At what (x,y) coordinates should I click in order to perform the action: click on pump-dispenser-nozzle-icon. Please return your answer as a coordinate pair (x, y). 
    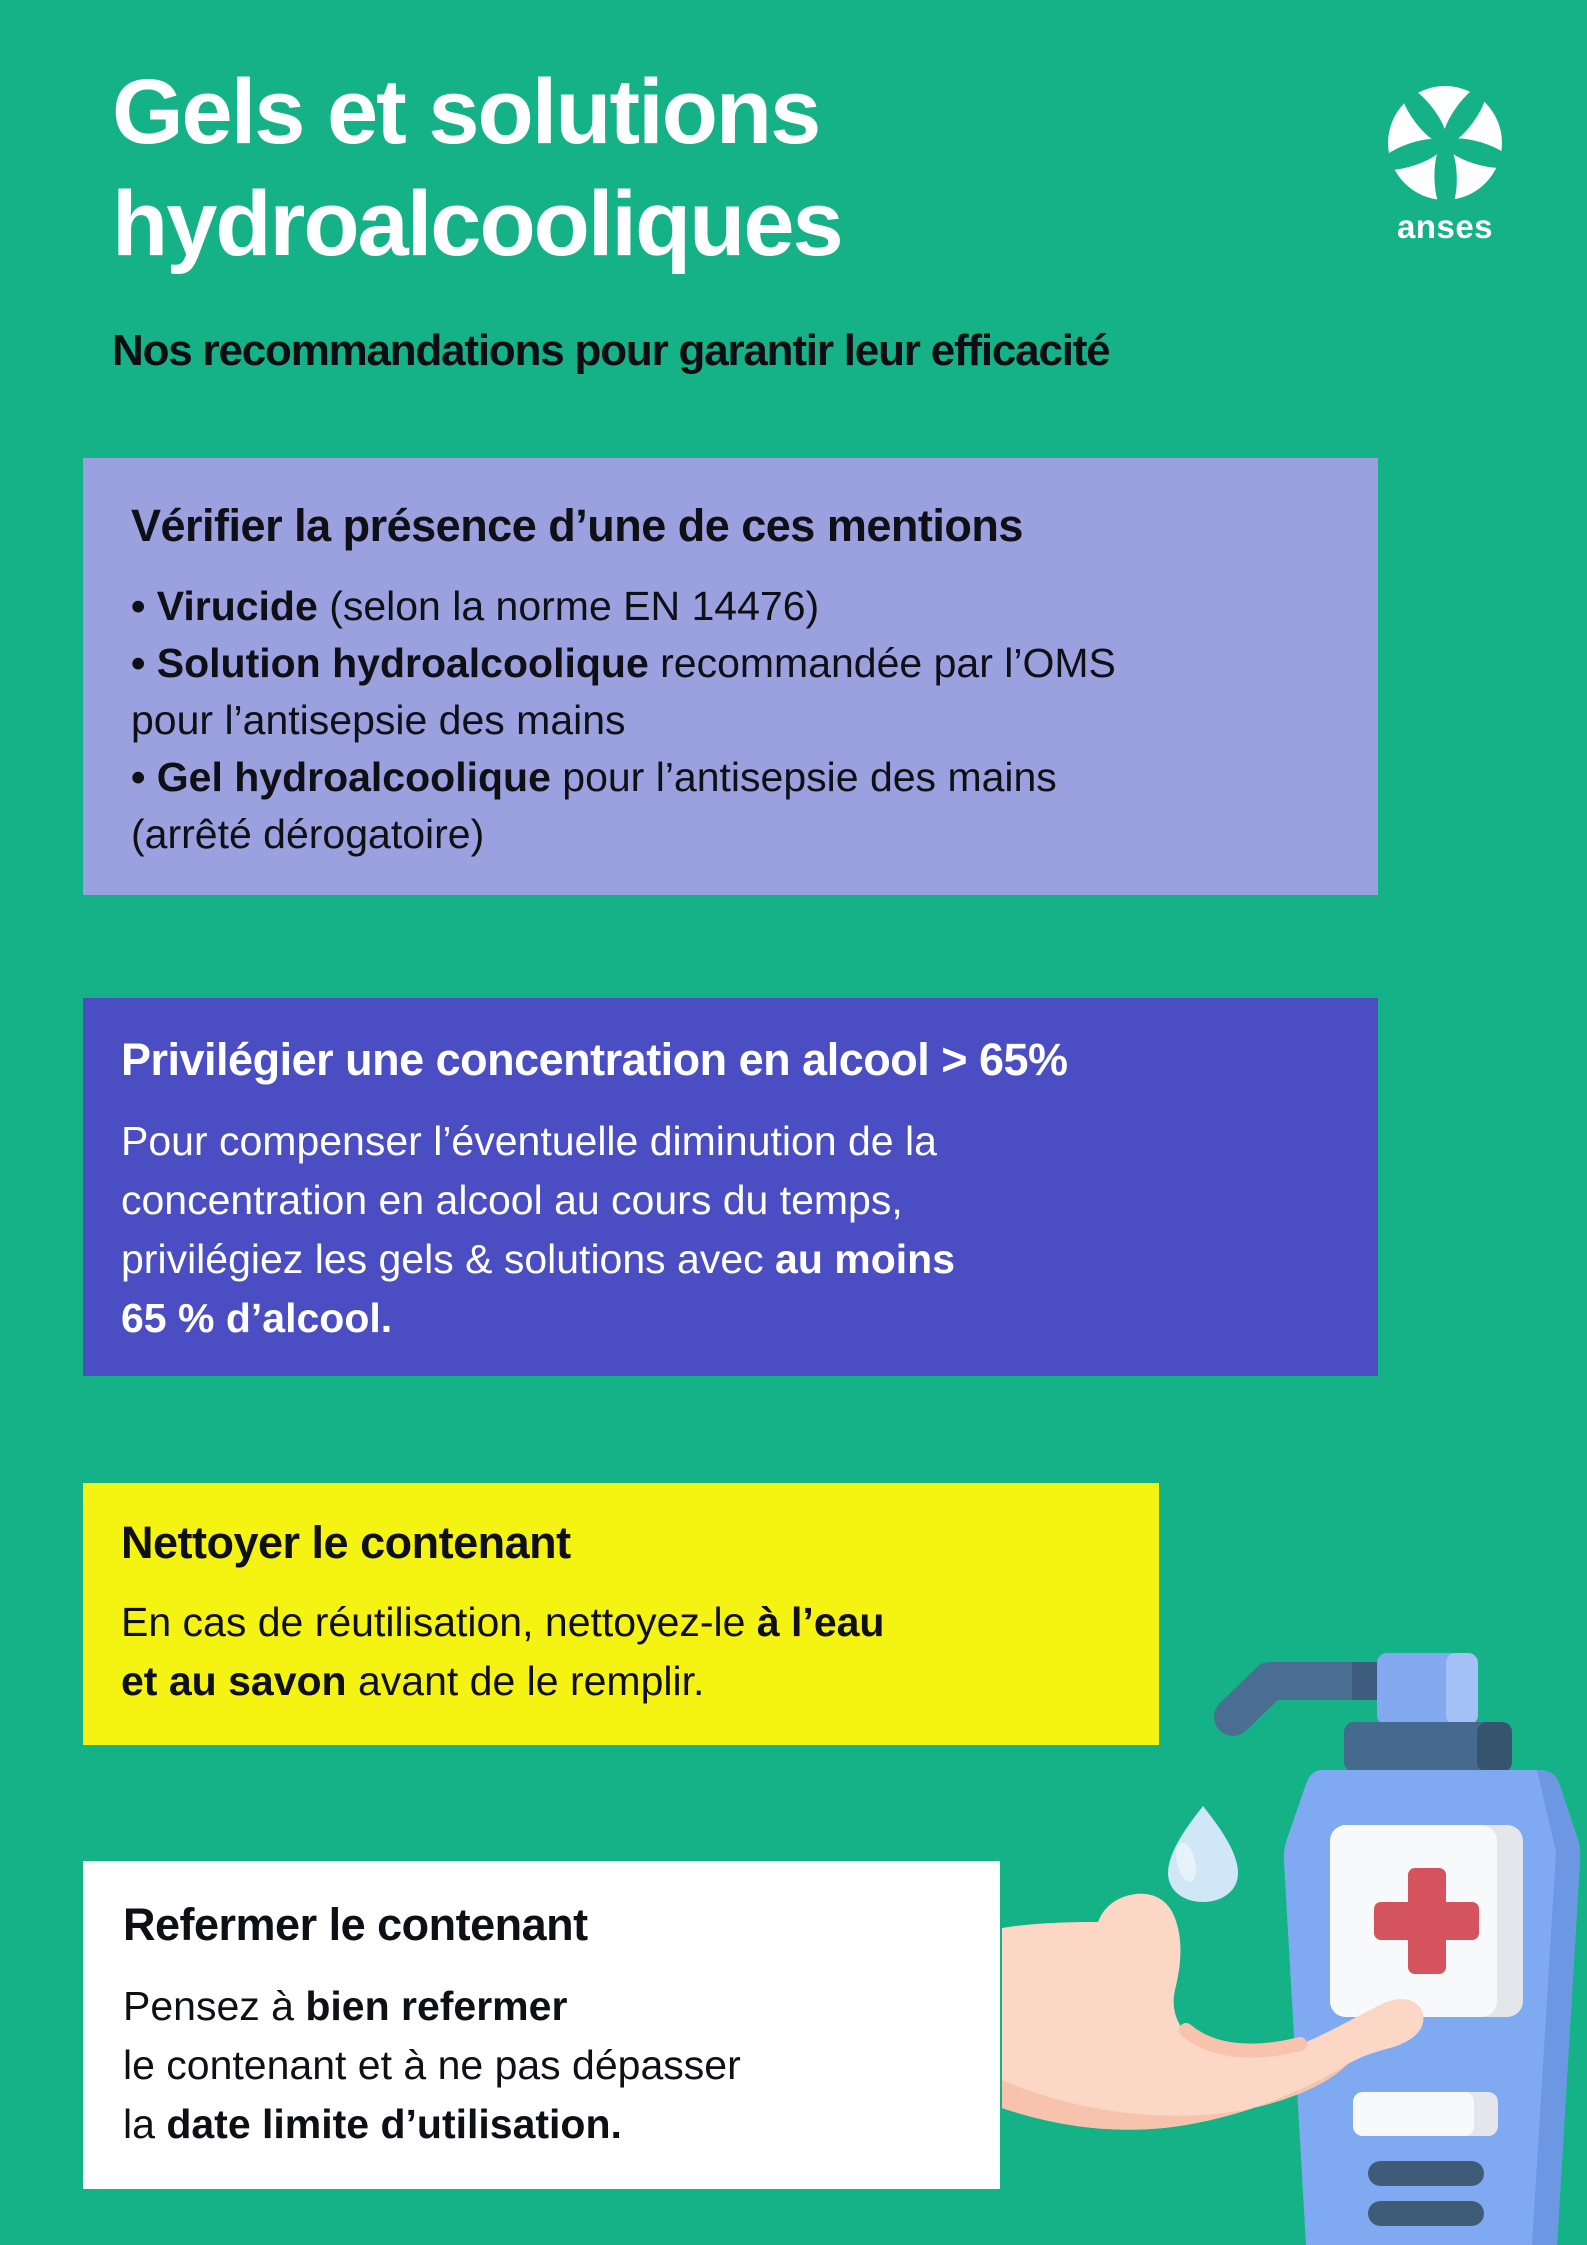
    Looking at the image, I should click on (1363, 1712).